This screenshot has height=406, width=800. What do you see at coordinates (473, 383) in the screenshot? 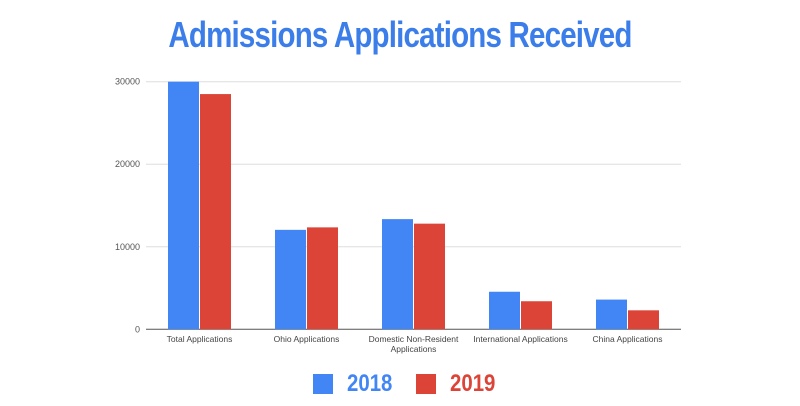
I see `legend-label-2019: 2019` at bounding box center [473, 383].